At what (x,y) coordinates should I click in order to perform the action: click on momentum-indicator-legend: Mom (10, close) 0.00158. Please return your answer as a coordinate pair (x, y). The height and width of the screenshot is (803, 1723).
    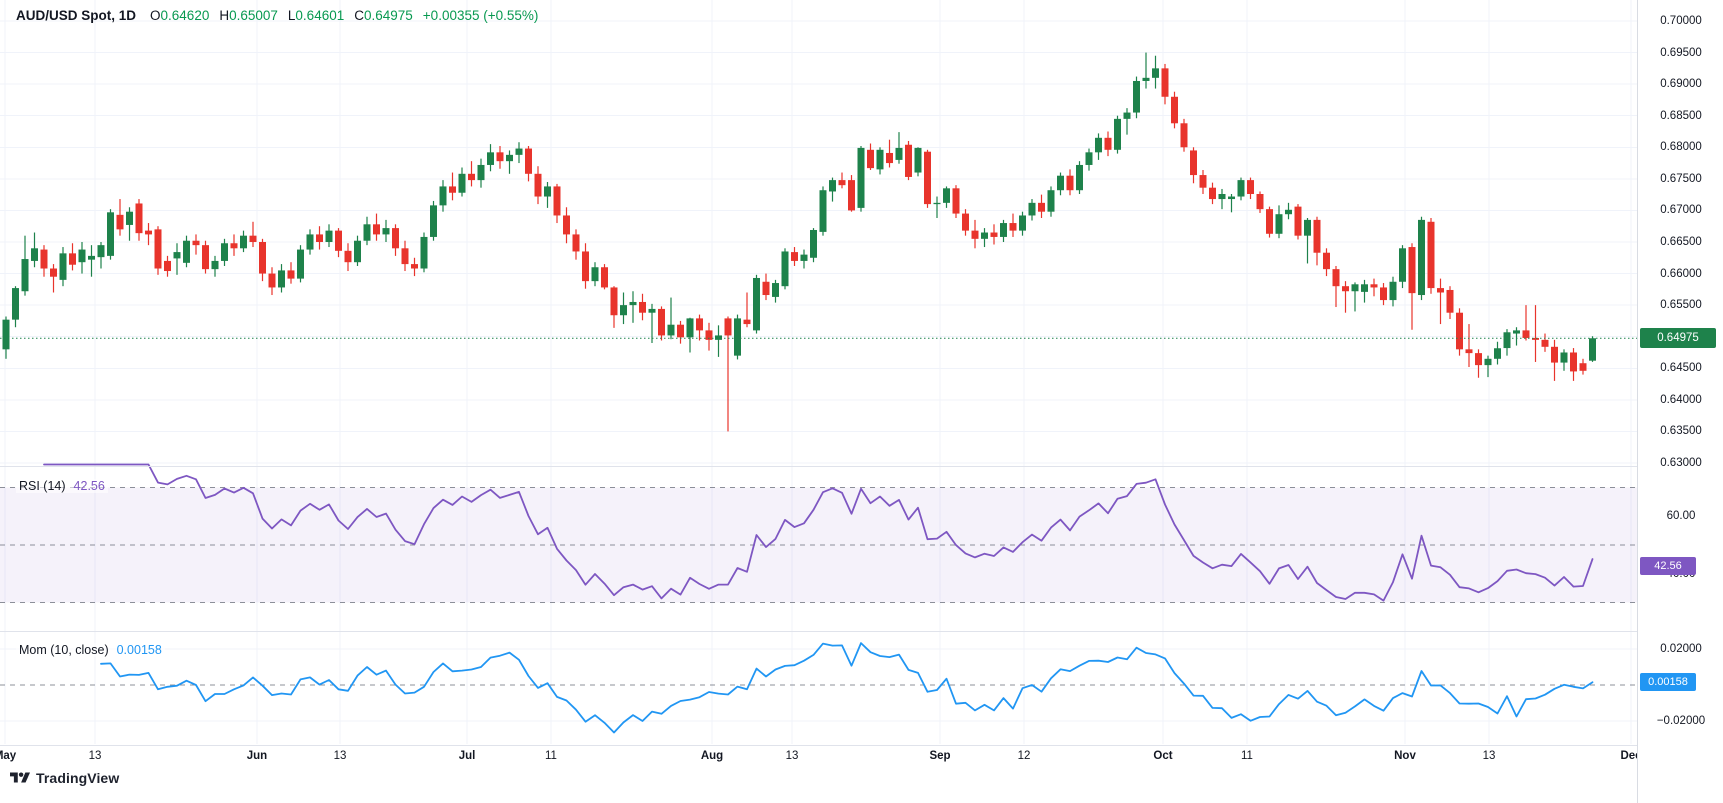
    Looking at the image, I should click on (90, 650).